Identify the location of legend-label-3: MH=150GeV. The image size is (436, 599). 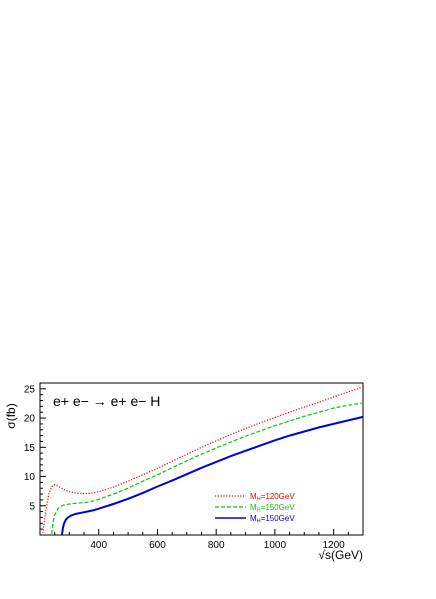
(272, 519).